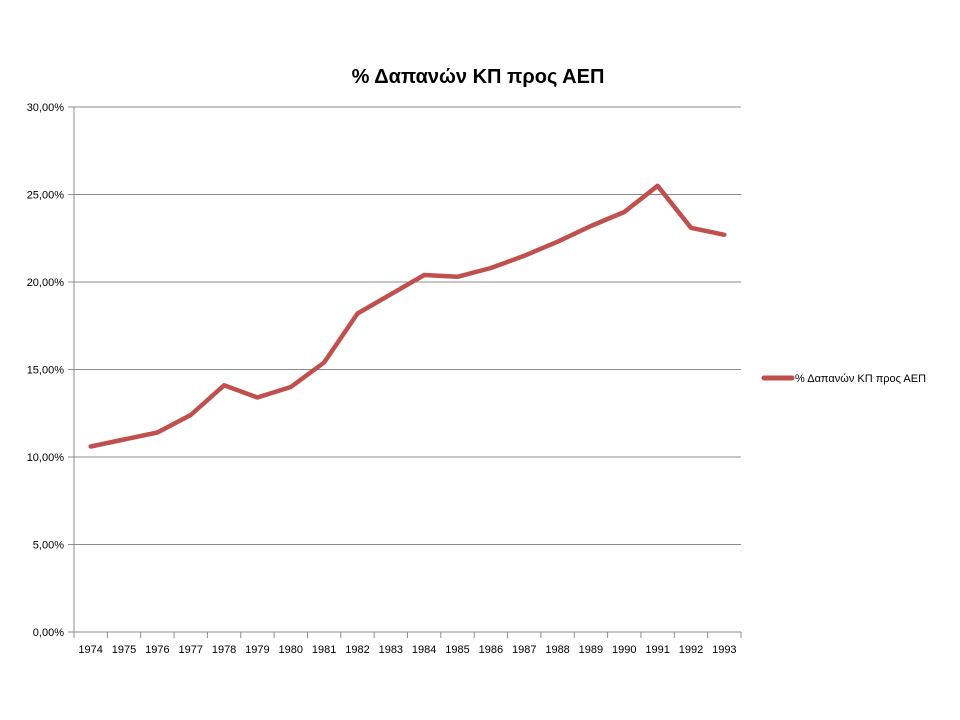 This screenshot has height=720, width=960. I want to click on x-tick-label: 1983, so click(391, 650).